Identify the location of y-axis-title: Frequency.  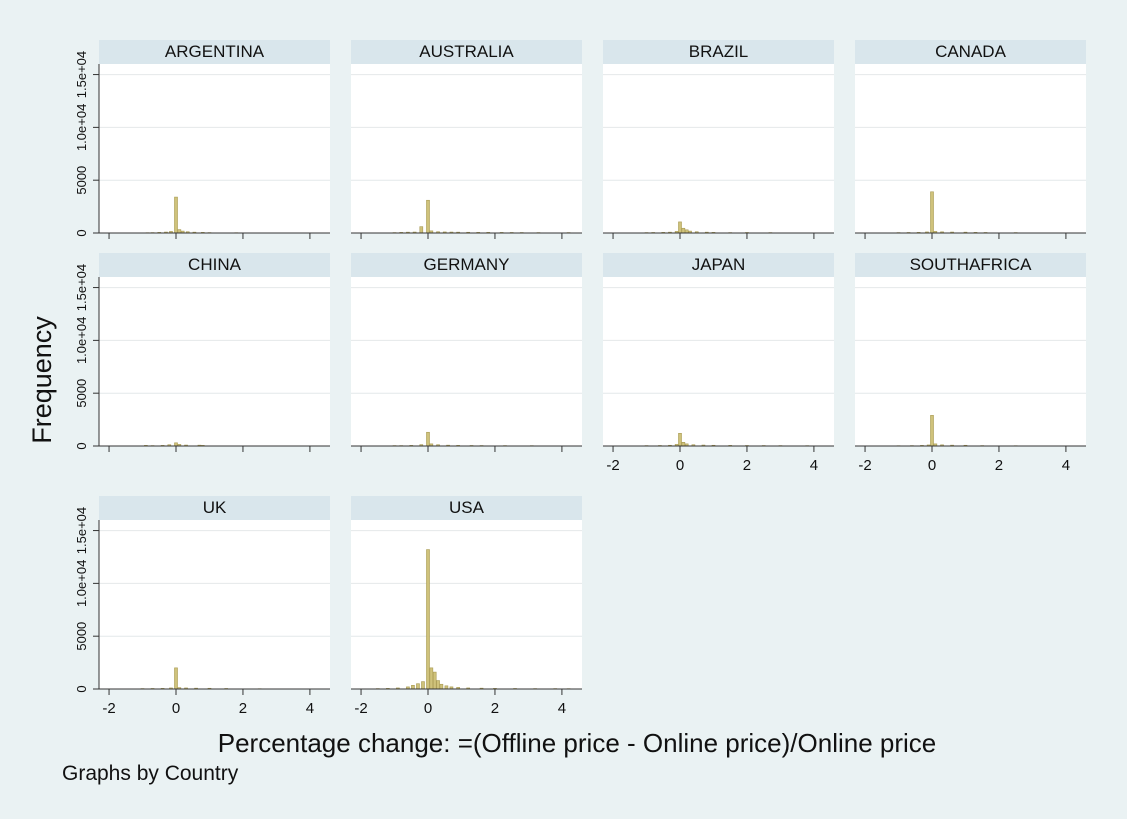
(42, 380).